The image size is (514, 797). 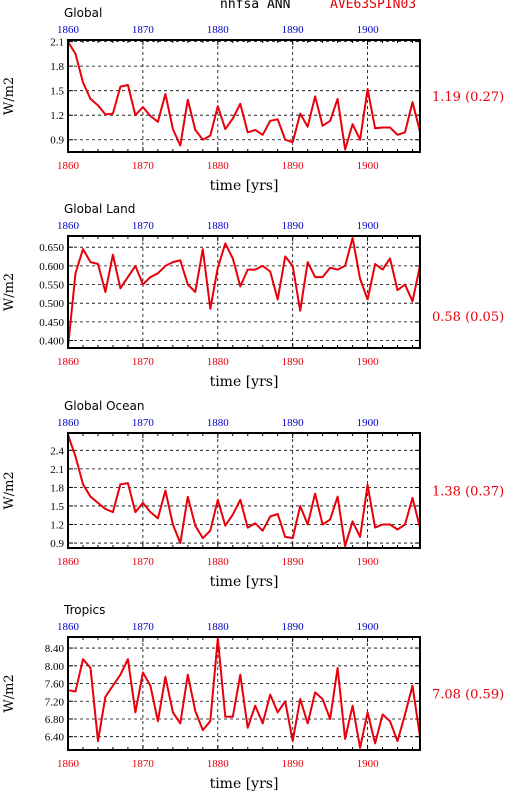 What do you see at coordinates (51, 248) in the screenshot?
I see `y-tick-label: 0.650` at bounding box center [51, 248].